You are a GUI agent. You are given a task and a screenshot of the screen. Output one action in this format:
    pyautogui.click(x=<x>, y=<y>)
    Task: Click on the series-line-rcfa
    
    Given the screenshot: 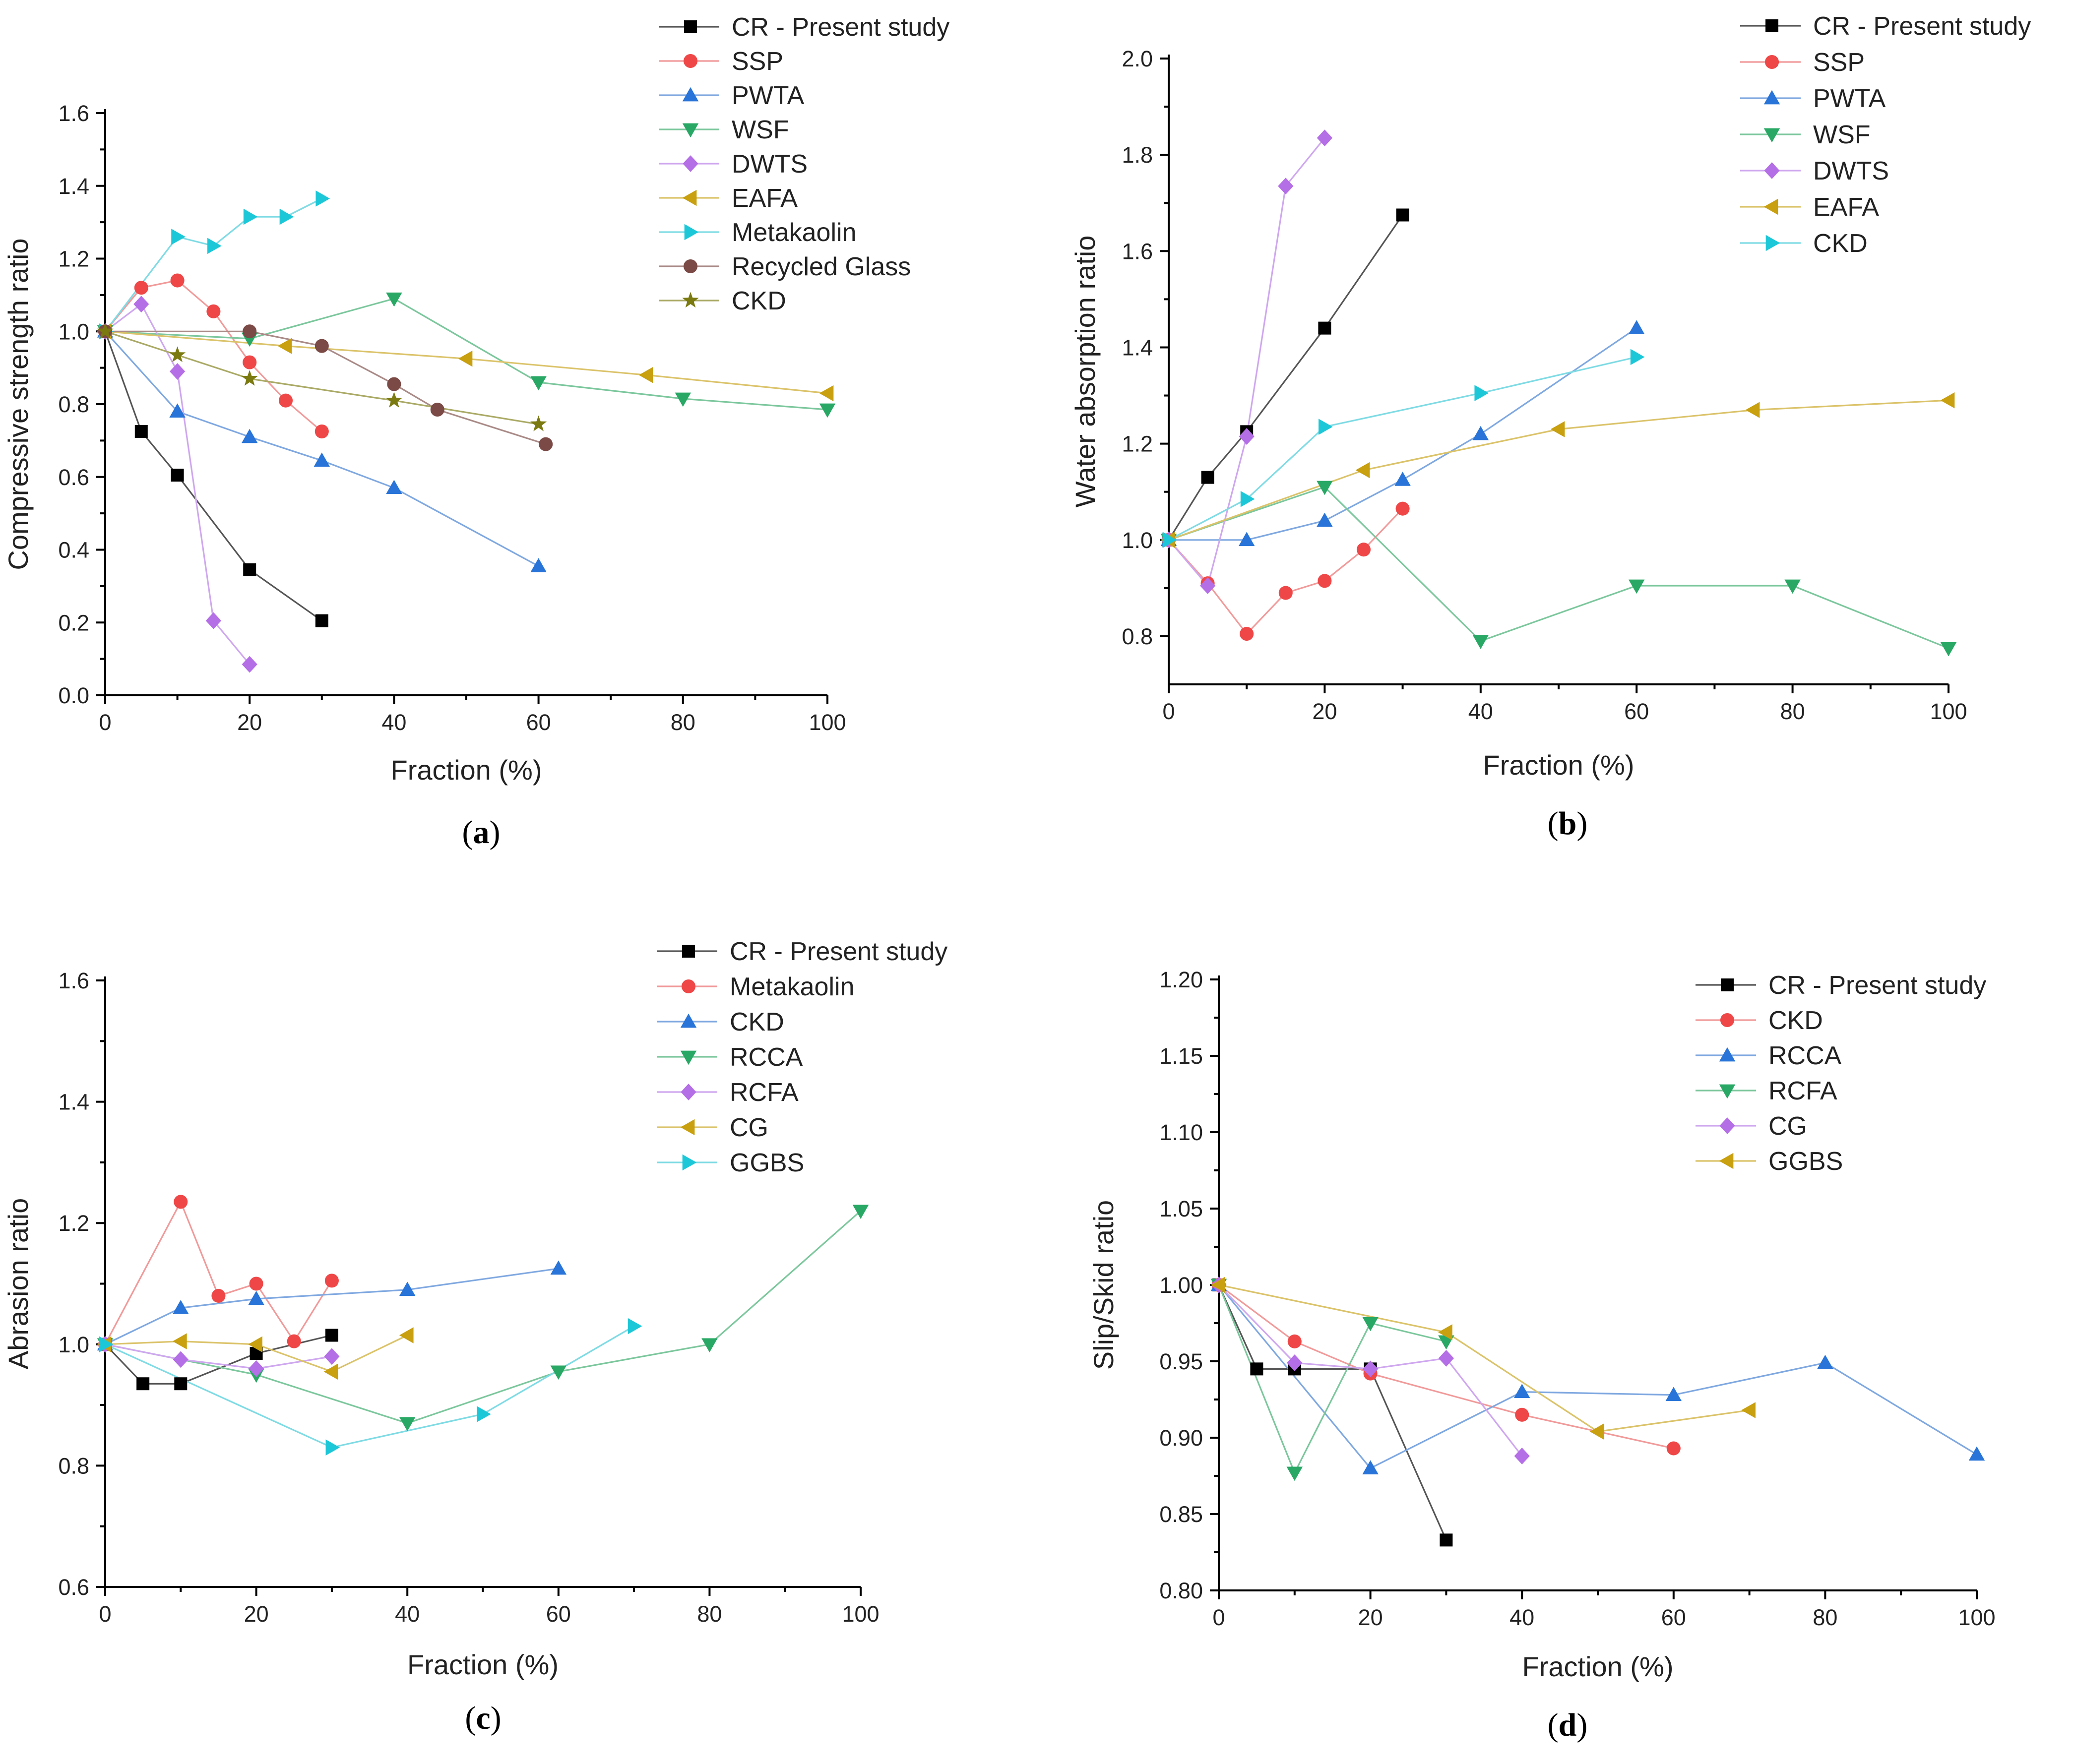 What is the action you would take?
    pyautogui.click(x=1332, y=1379)
    